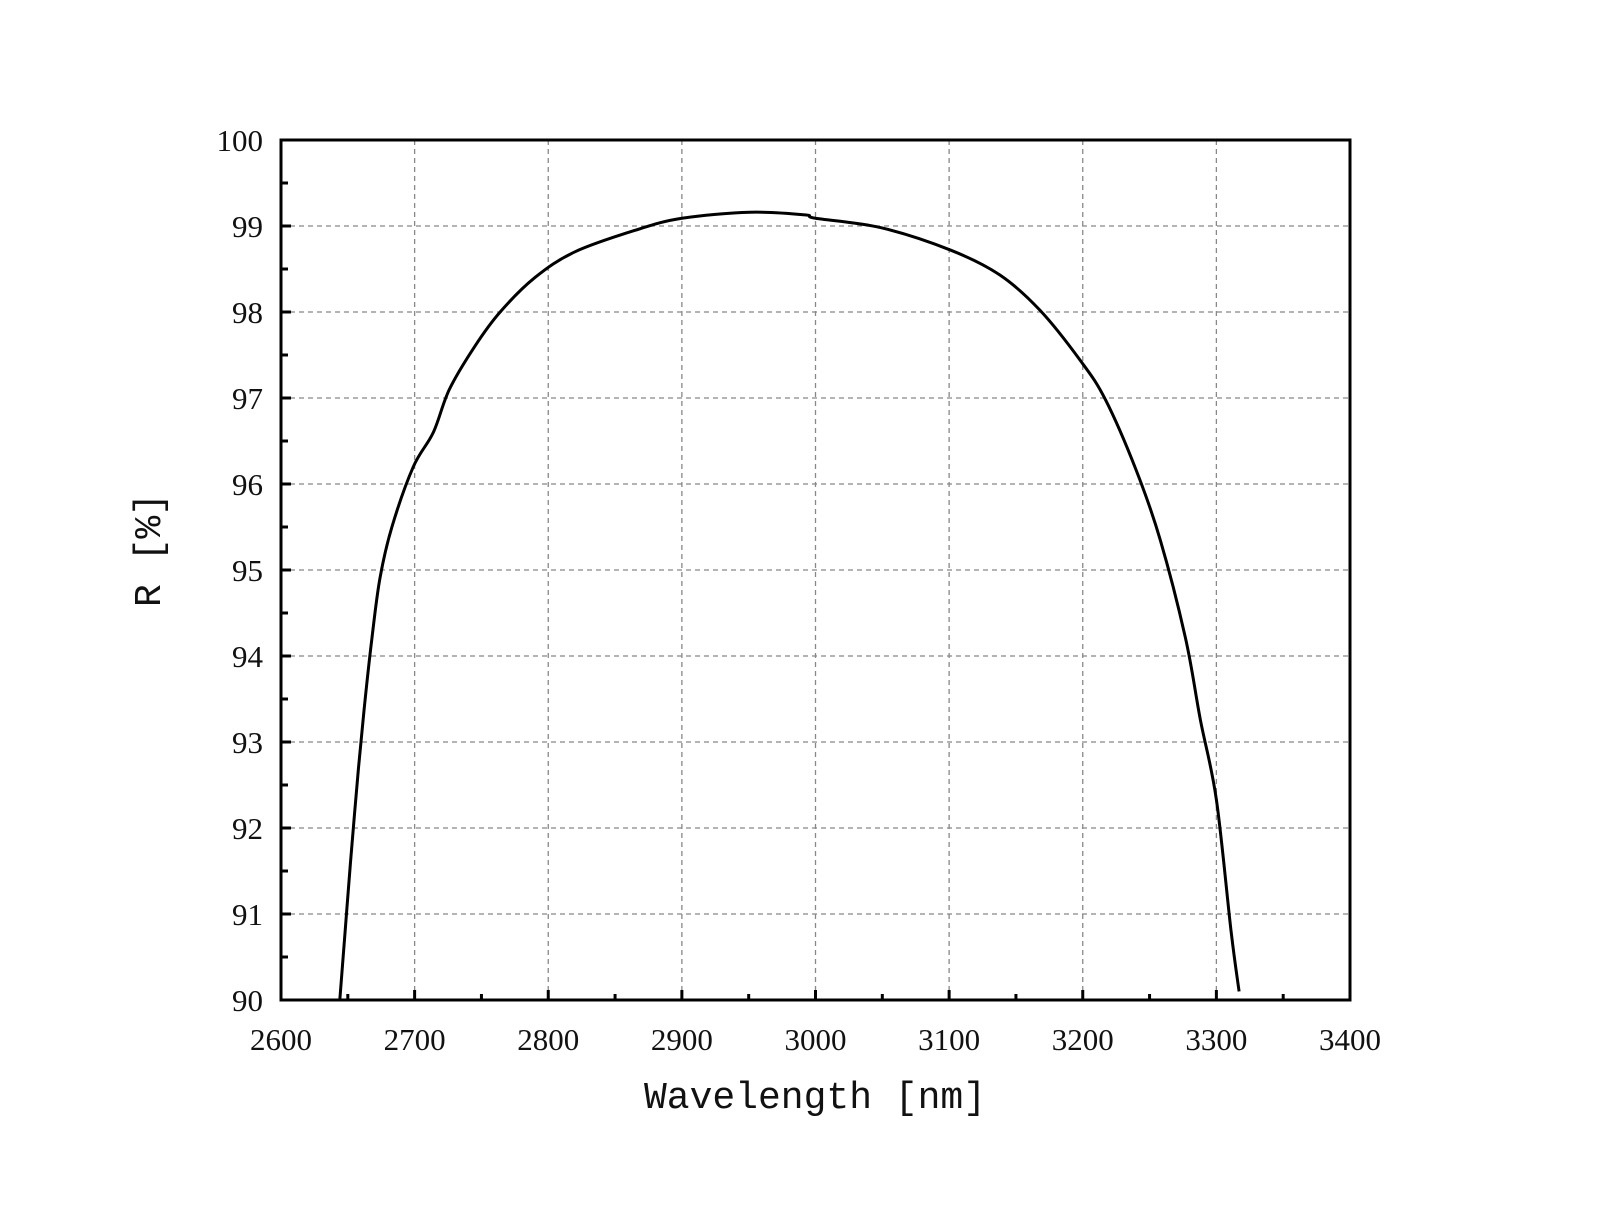 The image size is (1608, 1231). I want to click on x-axis-label: Wavelength [nm], so click(815, 1098).